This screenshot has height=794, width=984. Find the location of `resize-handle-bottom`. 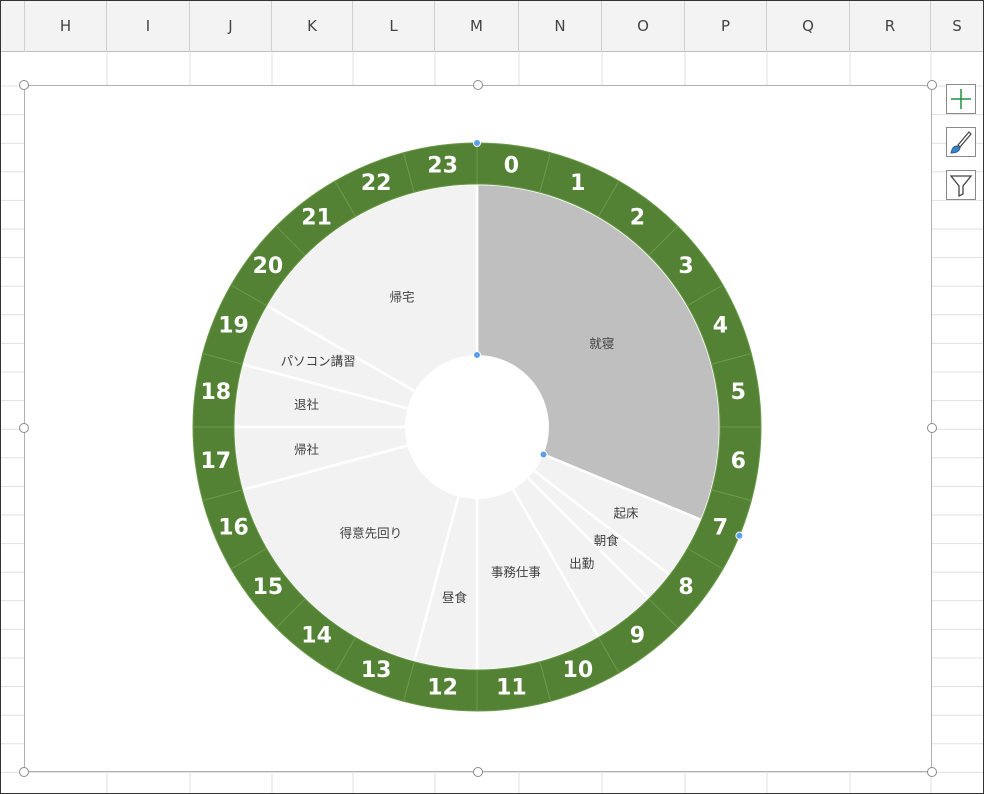

resize-handle-bottom is located at coordinates (478, 772).